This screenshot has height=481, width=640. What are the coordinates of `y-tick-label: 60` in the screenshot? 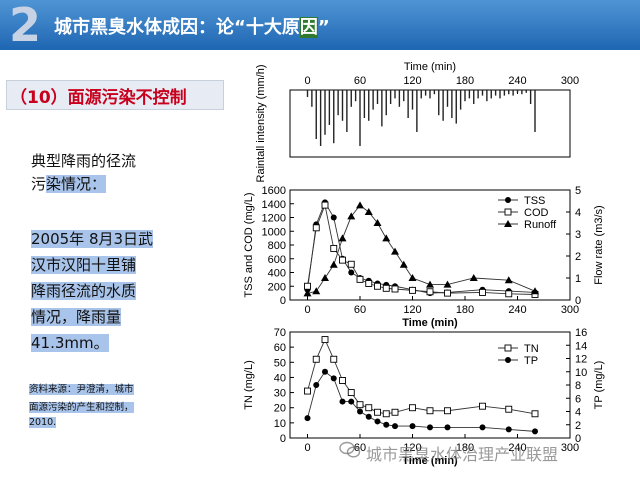 It's located at (280, 348).